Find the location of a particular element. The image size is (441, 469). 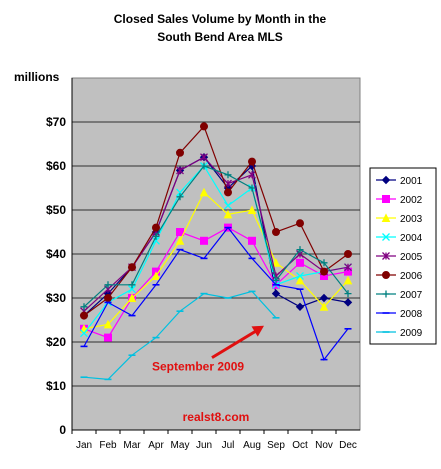

x-tick-label: Nov is located at coordinates (324, 445).